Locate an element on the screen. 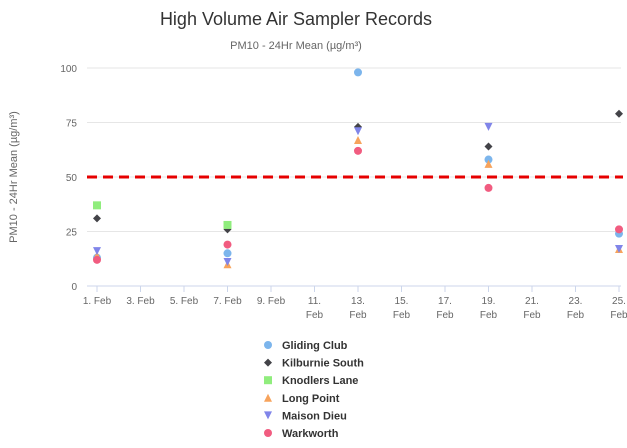 This screenshot has width=627, height=448. y-tick-label: 100 is located at coordinates (68, 69).